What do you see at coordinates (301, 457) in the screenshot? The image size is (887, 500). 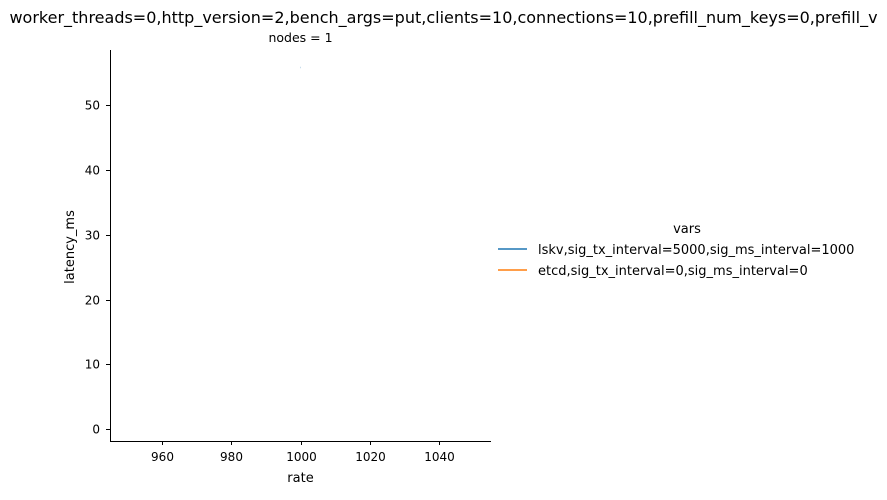 I see `x-tick-label-1000: 1000` at bounding box center [301, 457].